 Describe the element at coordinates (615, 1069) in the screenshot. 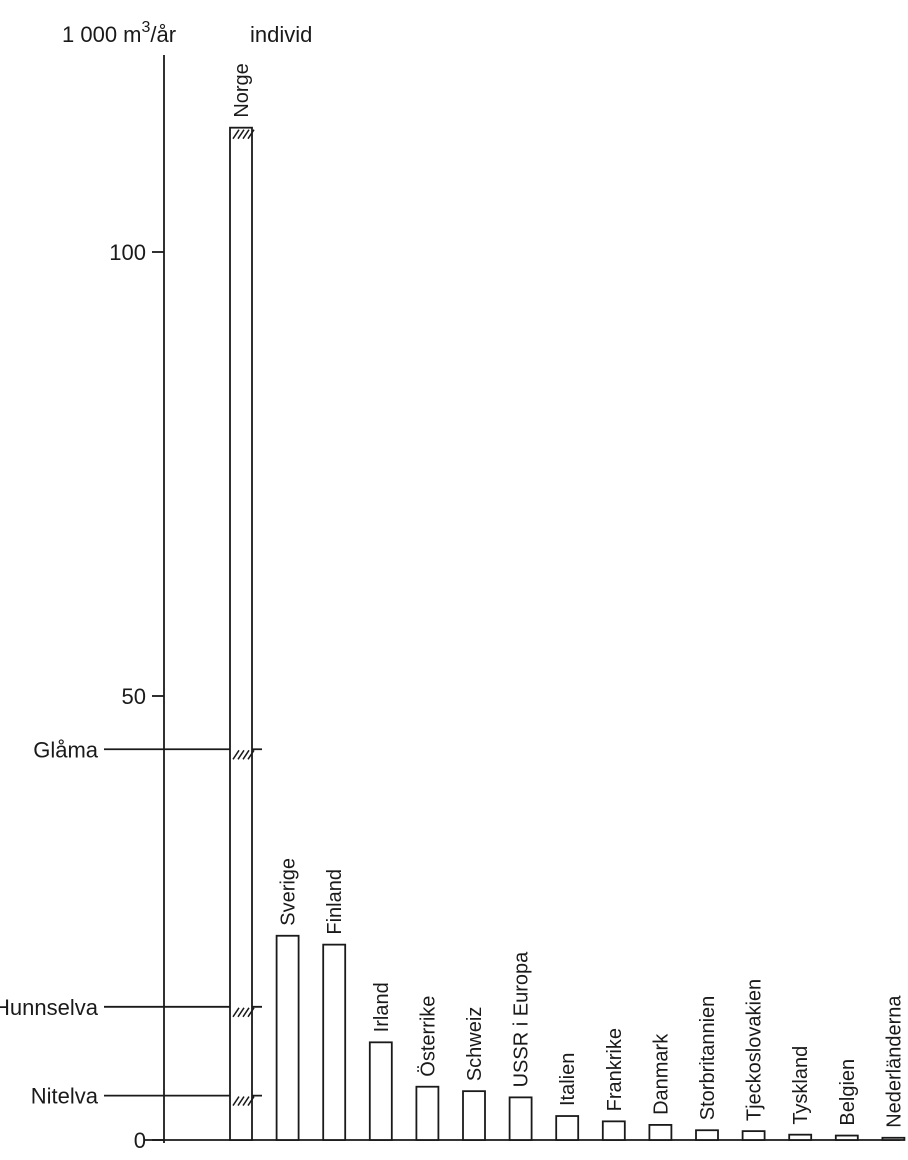

I see `category-label: Frankrike` at that location.